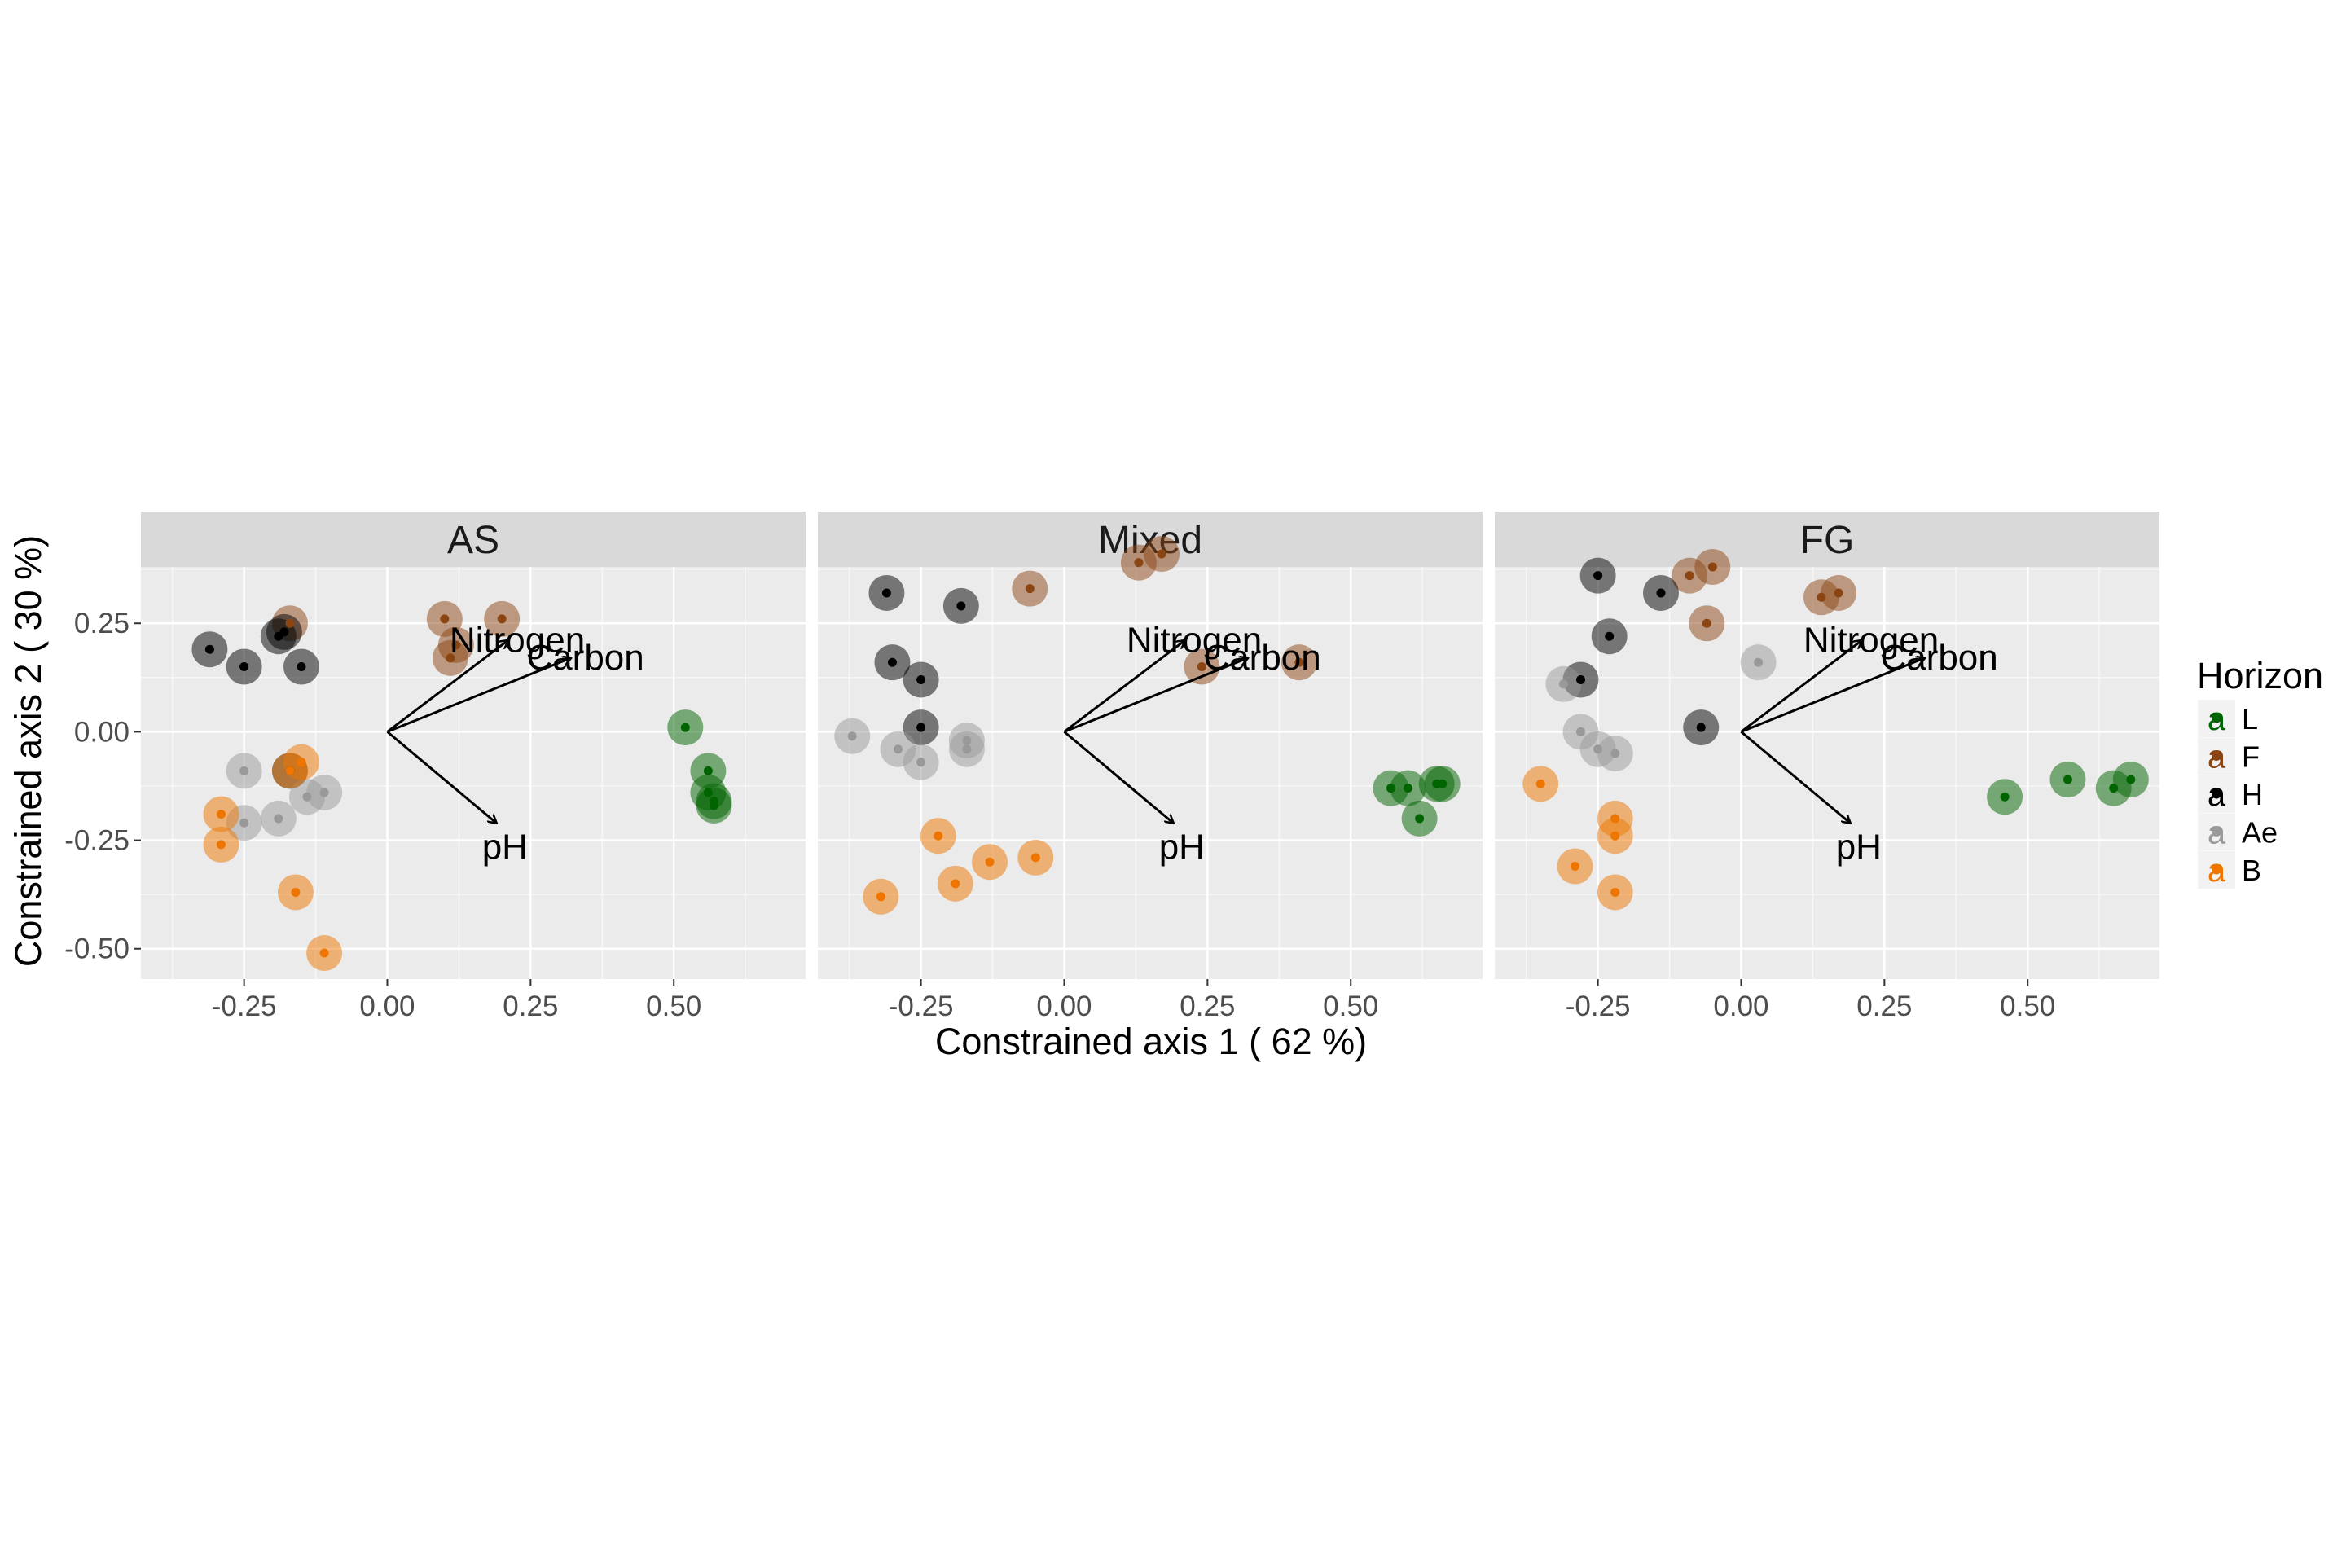 The width and height of the screenshot is (2346, 1568). Describe the element at coordinates (446, 687) in the screenshot. I see `vector-nitrogen` at that location.